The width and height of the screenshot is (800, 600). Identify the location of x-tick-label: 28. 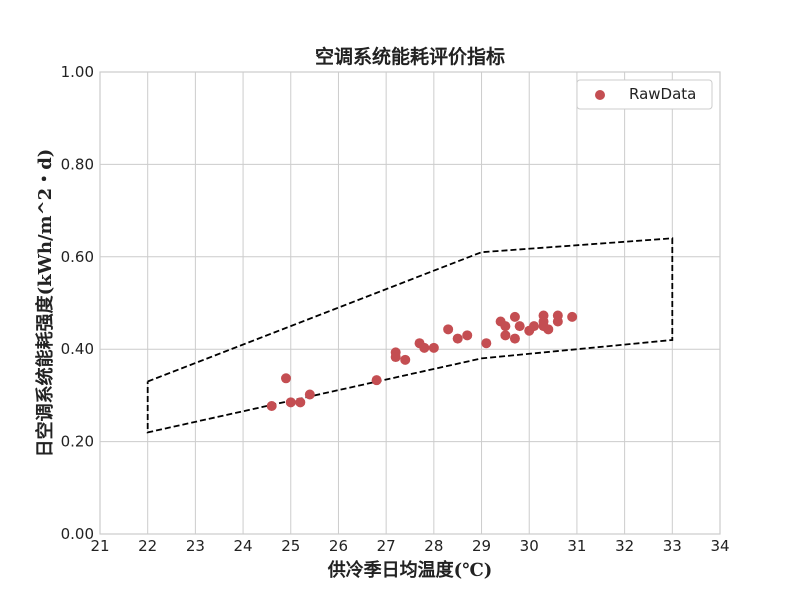
(433, 546).